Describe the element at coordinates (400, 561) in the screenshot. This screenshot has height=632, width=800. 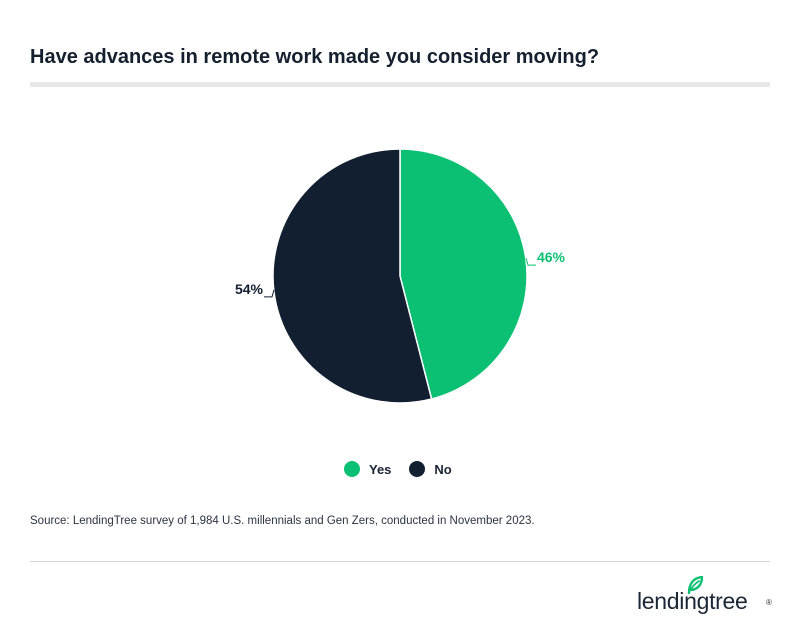
I see `footer-divider` at that location.